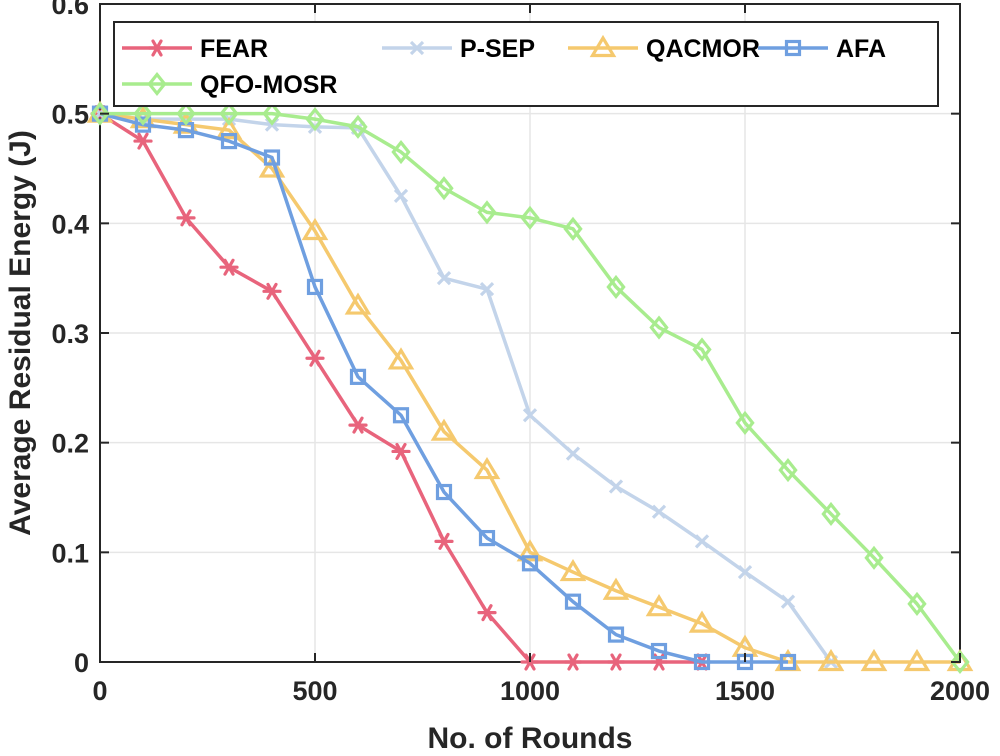 The image size is (1000, 756). Describe the element at coordinates (195, 49) in the screenshot. I see `legend-entry-fear: FEAR` at that location.